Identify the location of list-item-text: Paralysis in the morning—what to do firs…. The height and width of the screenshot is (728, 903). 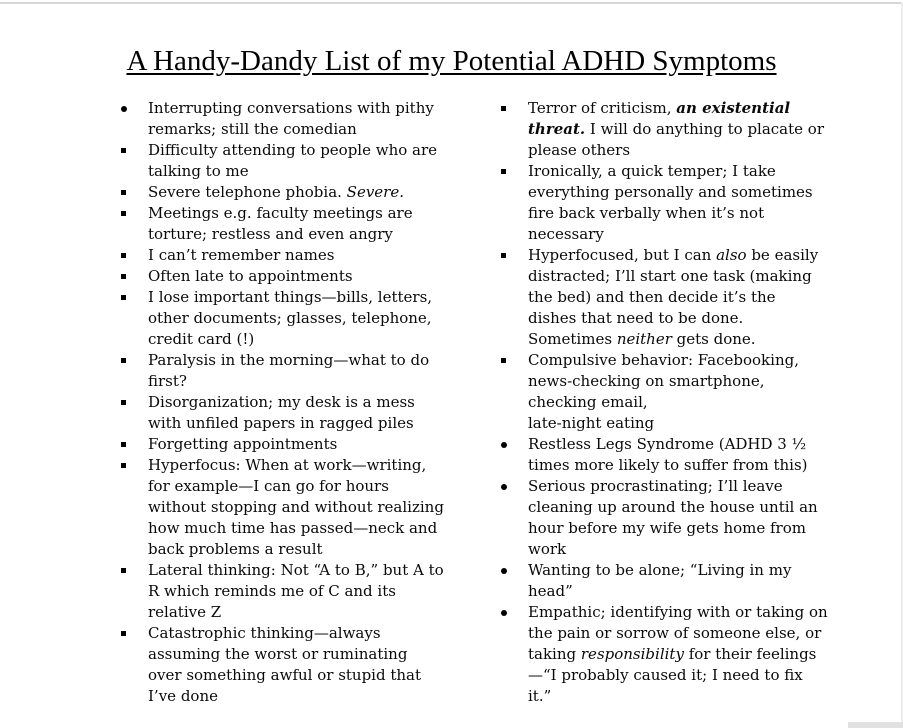
(291, 370).